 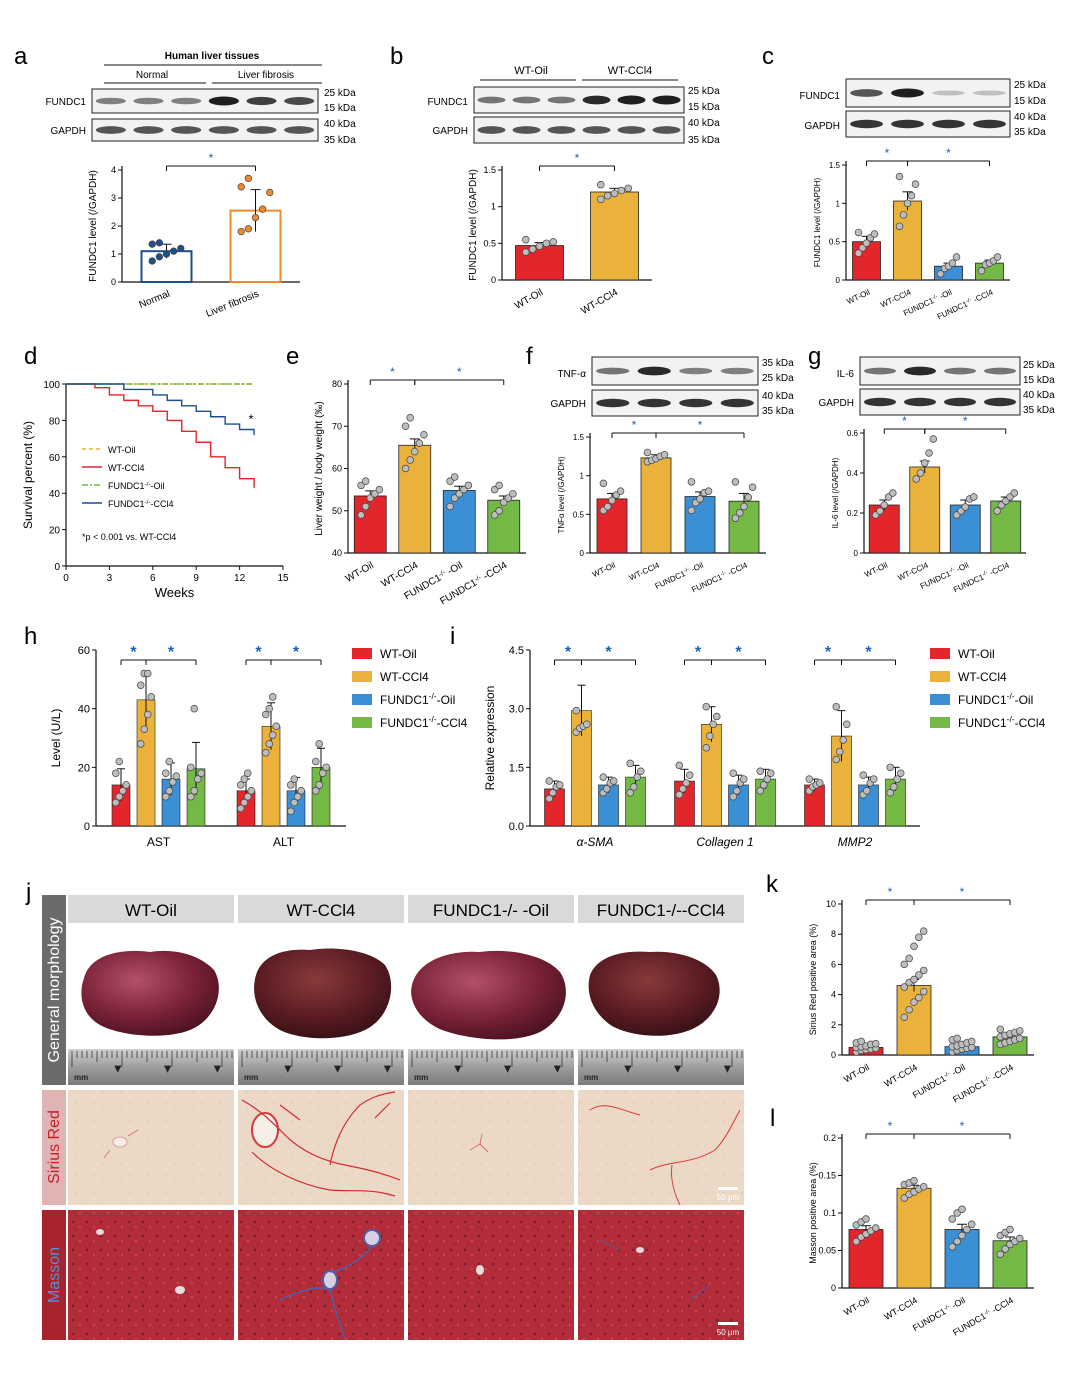 What do you see at coordinates (866, 261) in the screenshot?
I see `chart-c-bar` at bounding box center [866, 261].